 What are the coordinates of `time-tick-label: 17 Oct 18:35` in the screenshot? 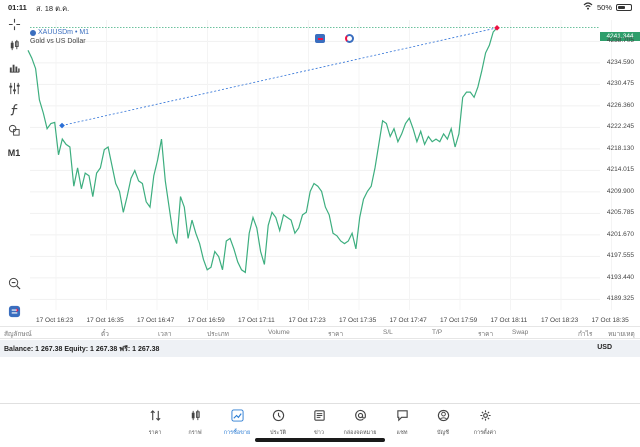 It's located at (610, 320).